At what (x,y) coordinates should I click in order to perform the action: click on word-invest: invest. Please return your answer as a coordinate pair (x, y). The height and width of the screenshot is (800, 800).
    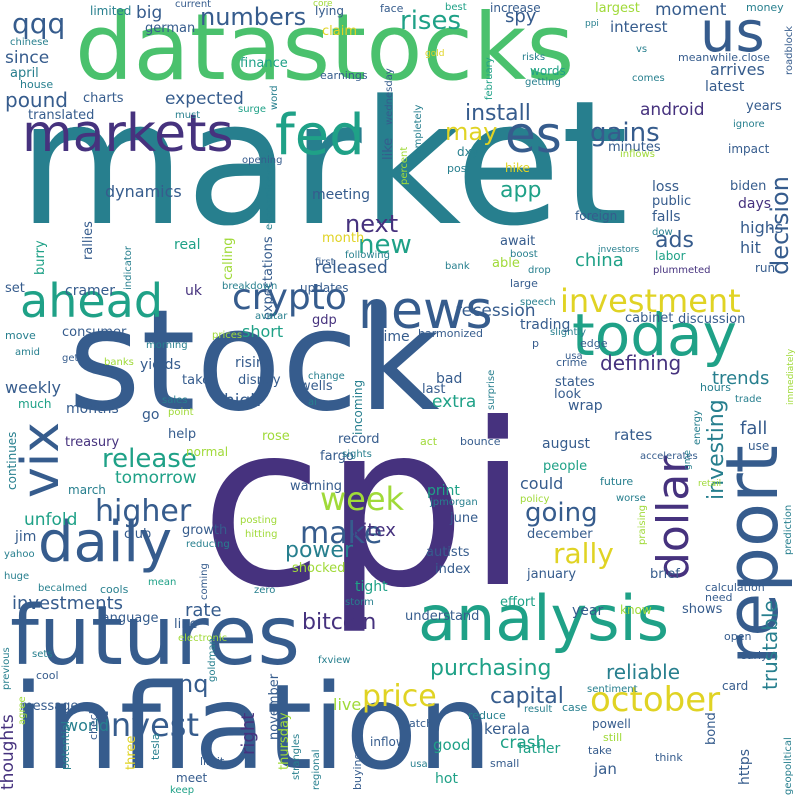
    Looking at the image, I should click on (151, 725).